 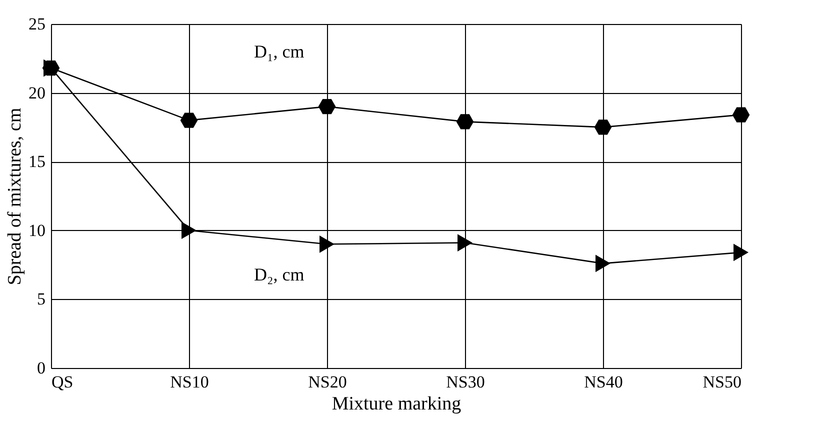 What do you see at coordinates (37, 92) in the screenshot?
I see `y-tick-label: 20` at bounding box center [37, 92].